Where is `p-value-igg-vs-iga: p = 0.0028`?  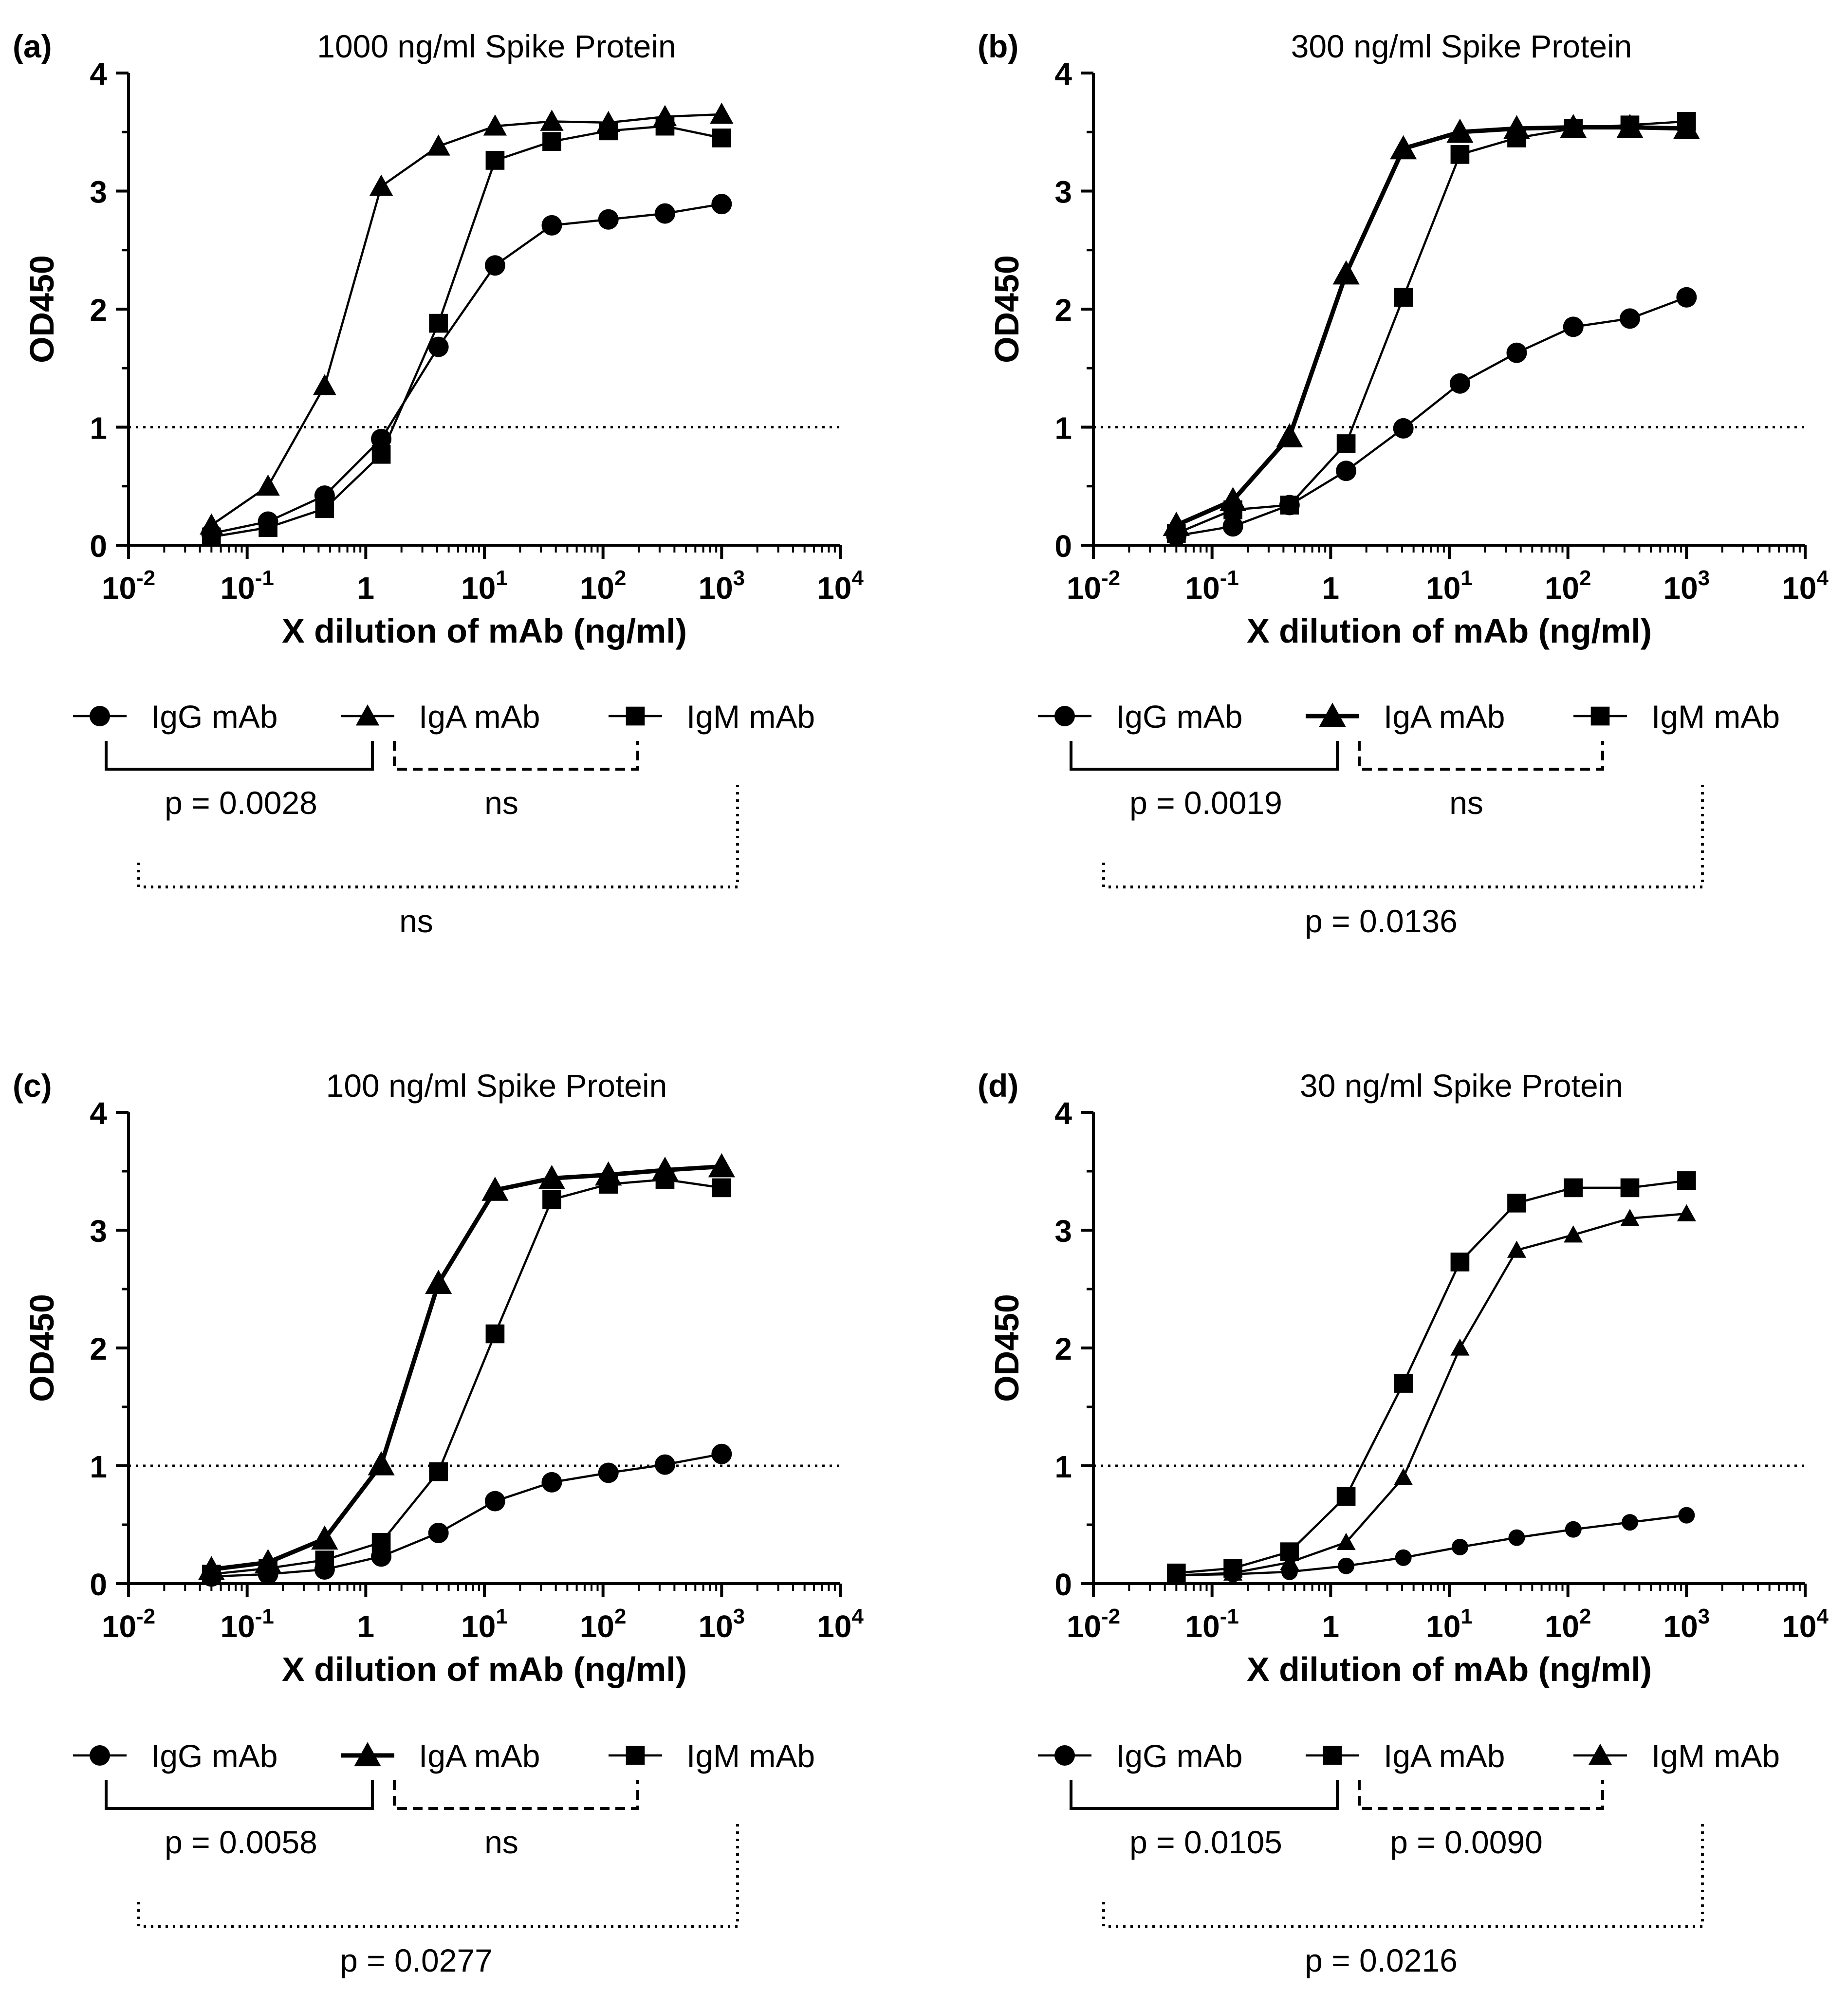
p-value-igg-vs-iga: p = 0.0028 is located at coordinates (241, 803).